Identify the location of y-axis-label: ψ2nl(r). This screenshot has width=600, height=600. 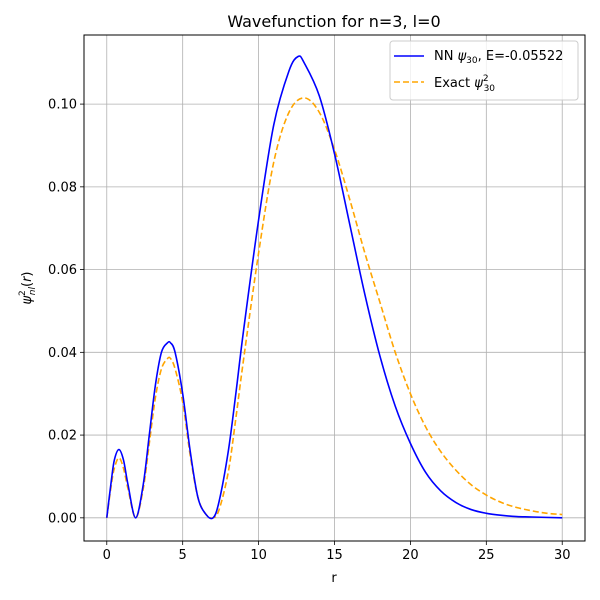
(28, 287).